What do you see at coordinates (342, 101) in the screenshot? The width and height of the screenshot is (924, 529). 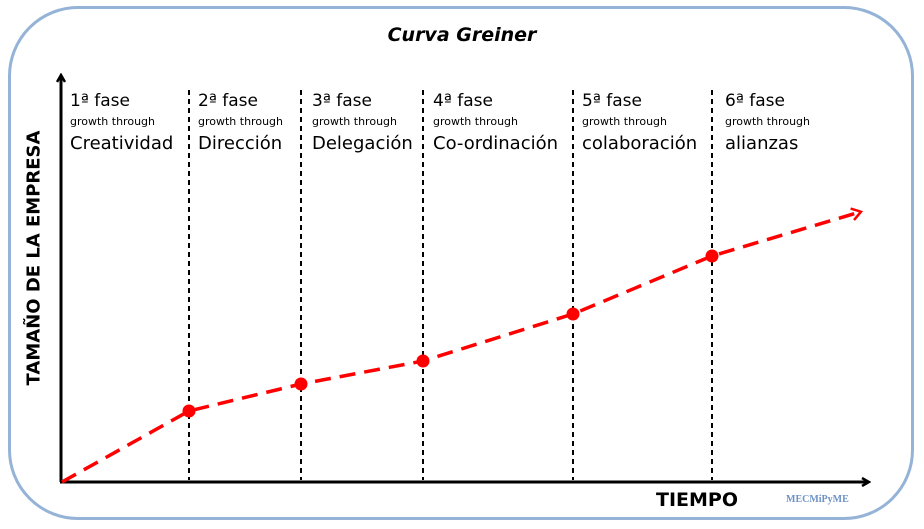 I see `phase-number: 3ª fase` at bounding box center [342, 101].